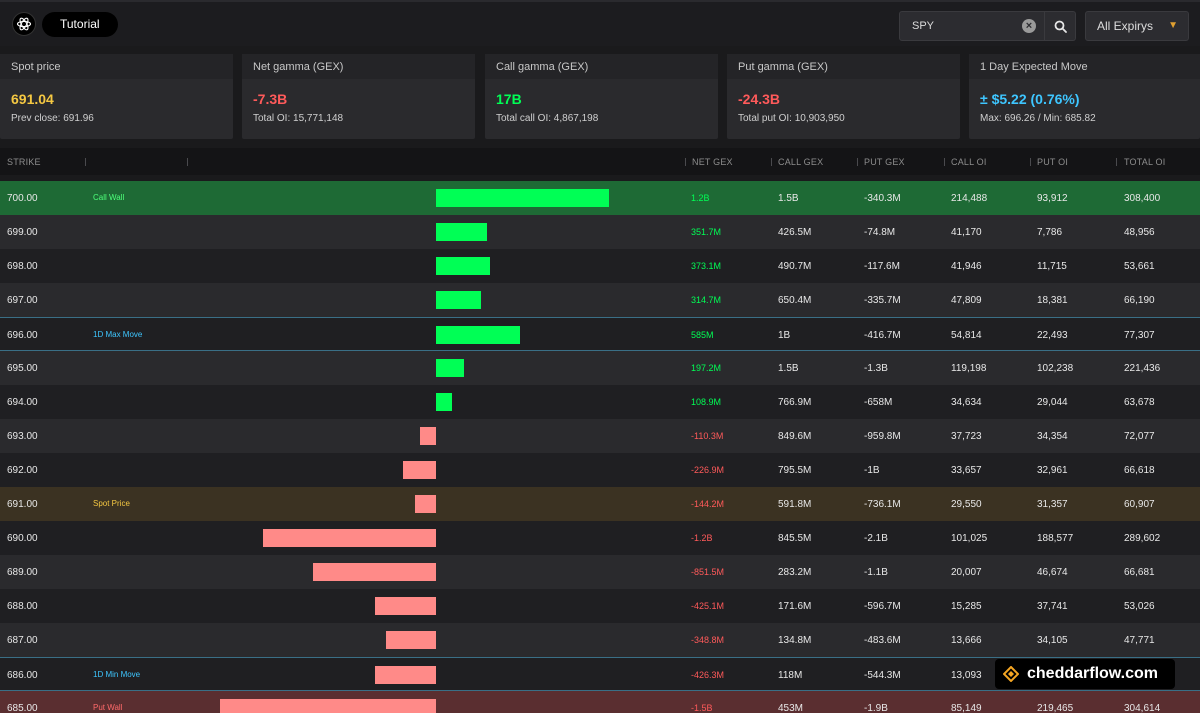 Image resolution: width=1200 pixels, height=713 pixels. Describe the element at coordinates (601, 66) in the screenshot. I see `card-title: Call gamma (GEX)` at that location.